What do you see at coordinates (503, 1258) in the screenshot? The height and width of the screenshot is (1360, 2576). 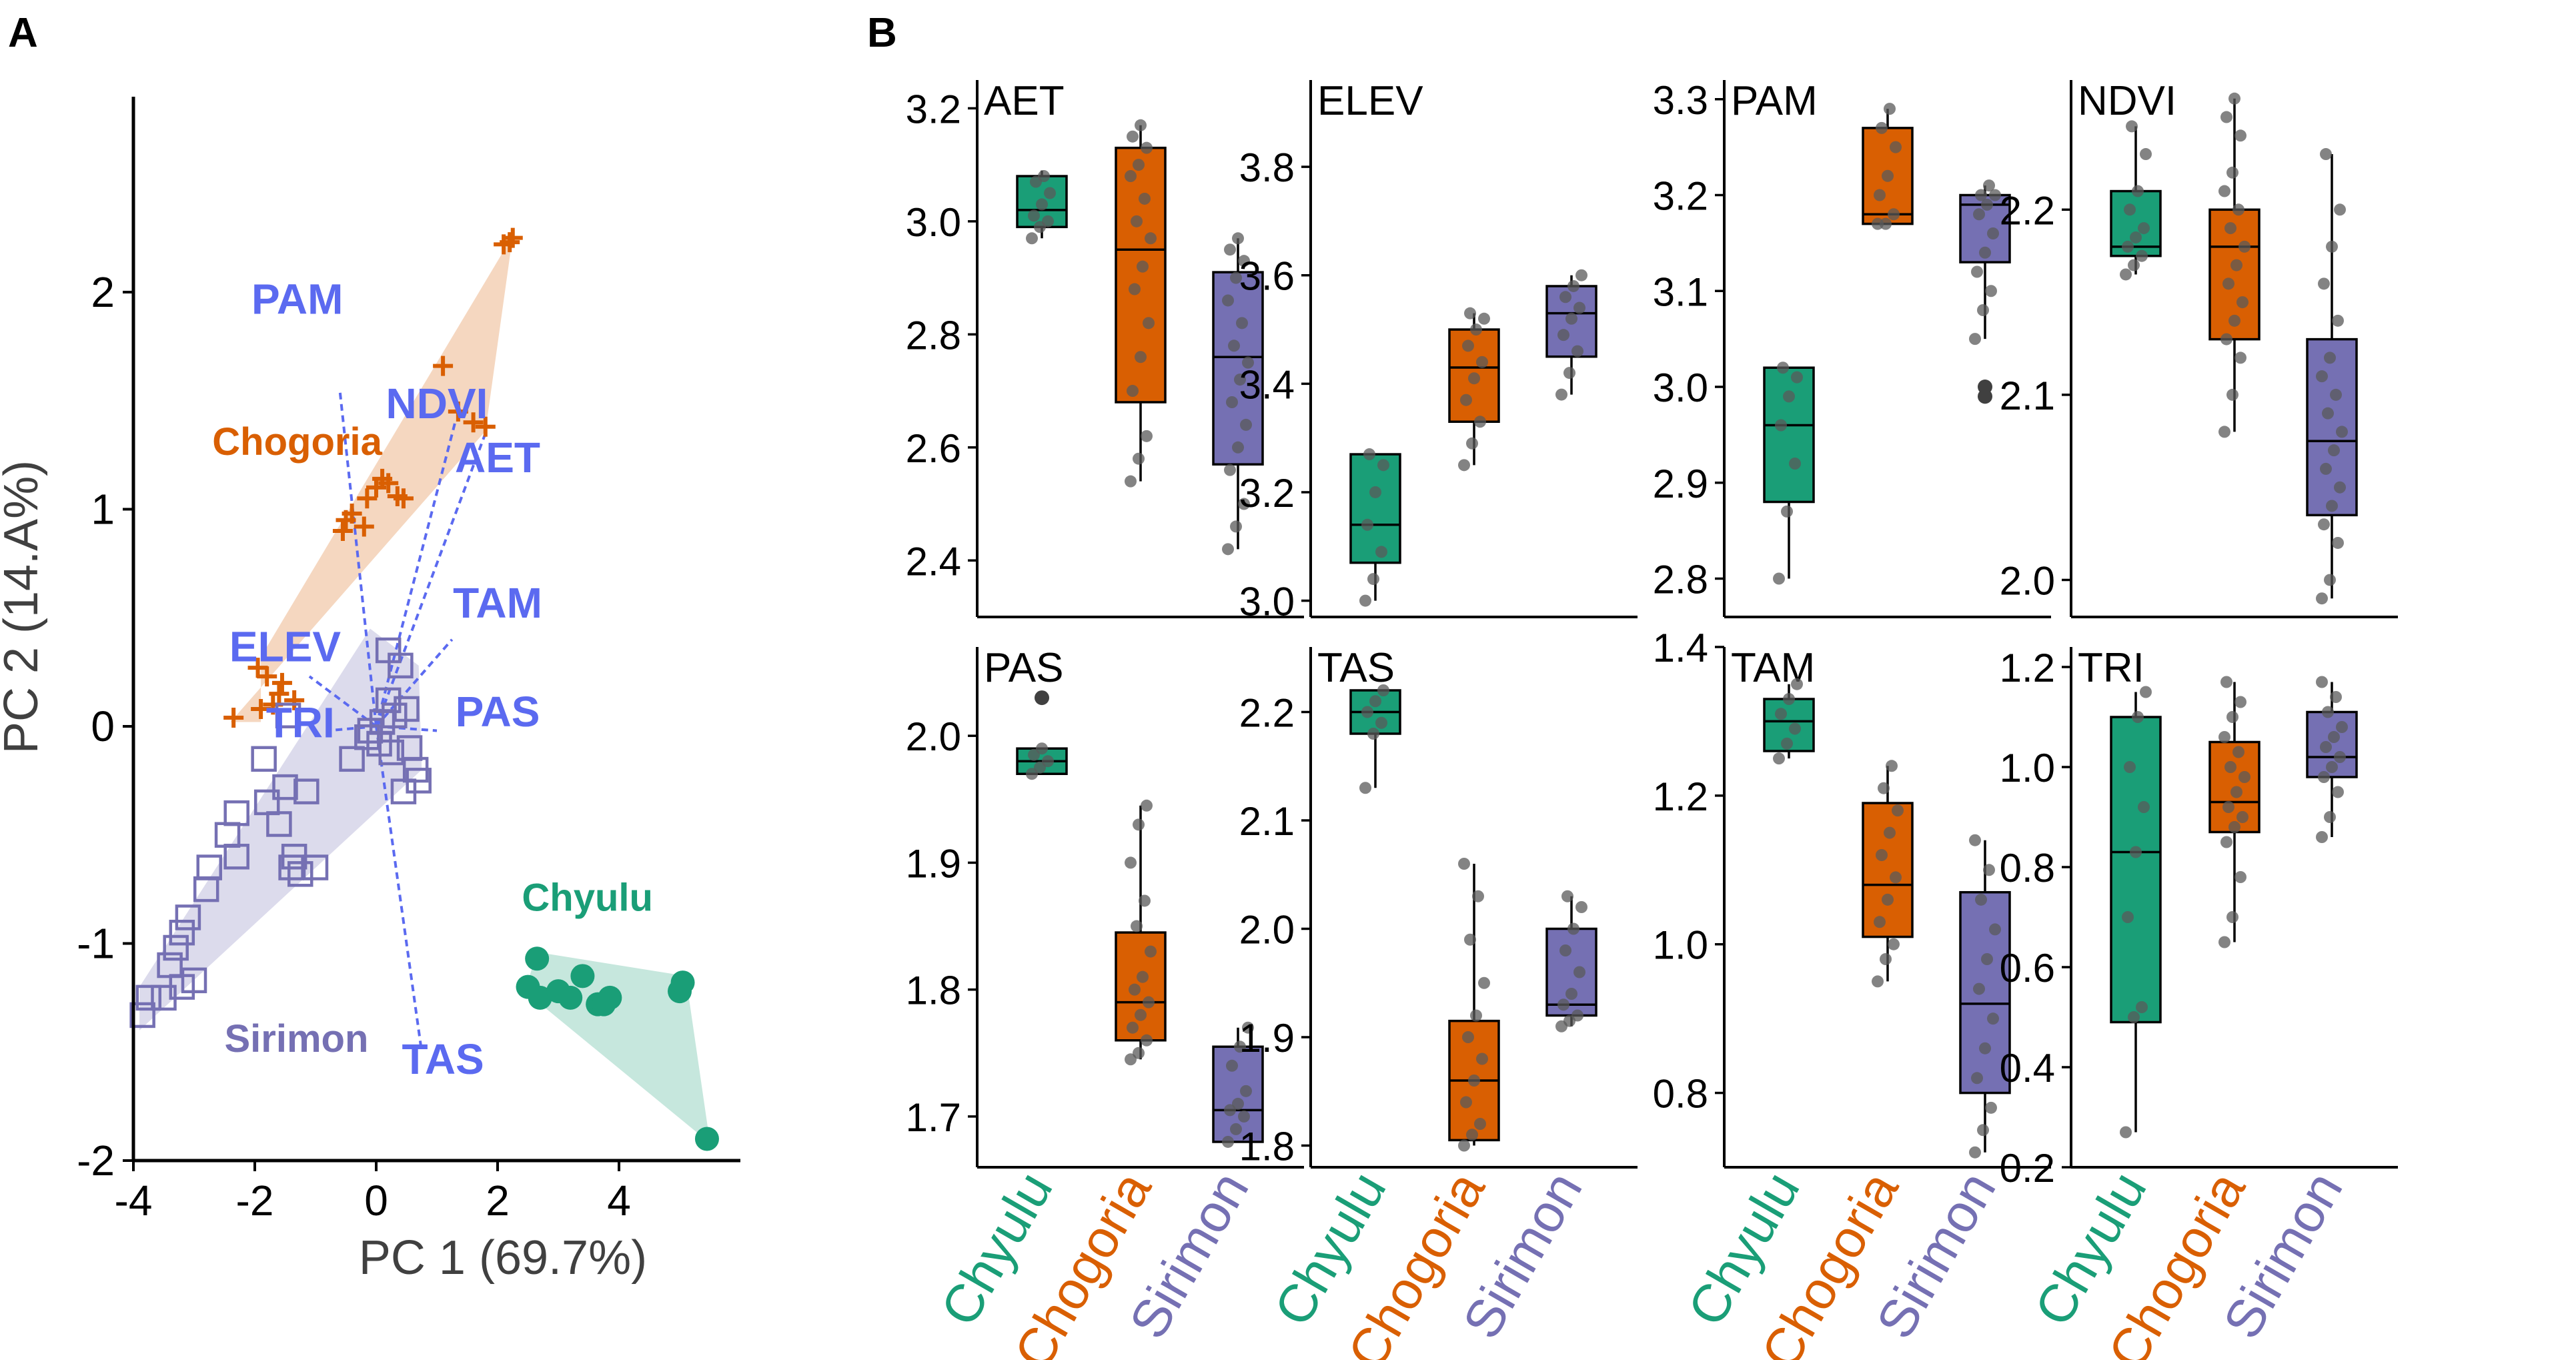 I see `pca-x-axis-label: PC 1 (69.7%)` at bounding box center [503, 1258].